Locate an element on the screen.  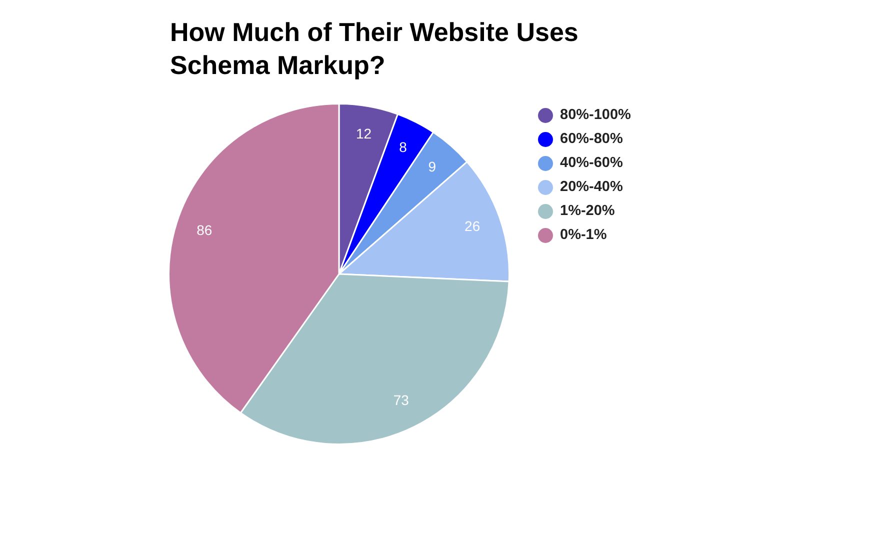
chart-title: How Much of Their Website Uses Schema Markup? is located at coordinates (375, 49).